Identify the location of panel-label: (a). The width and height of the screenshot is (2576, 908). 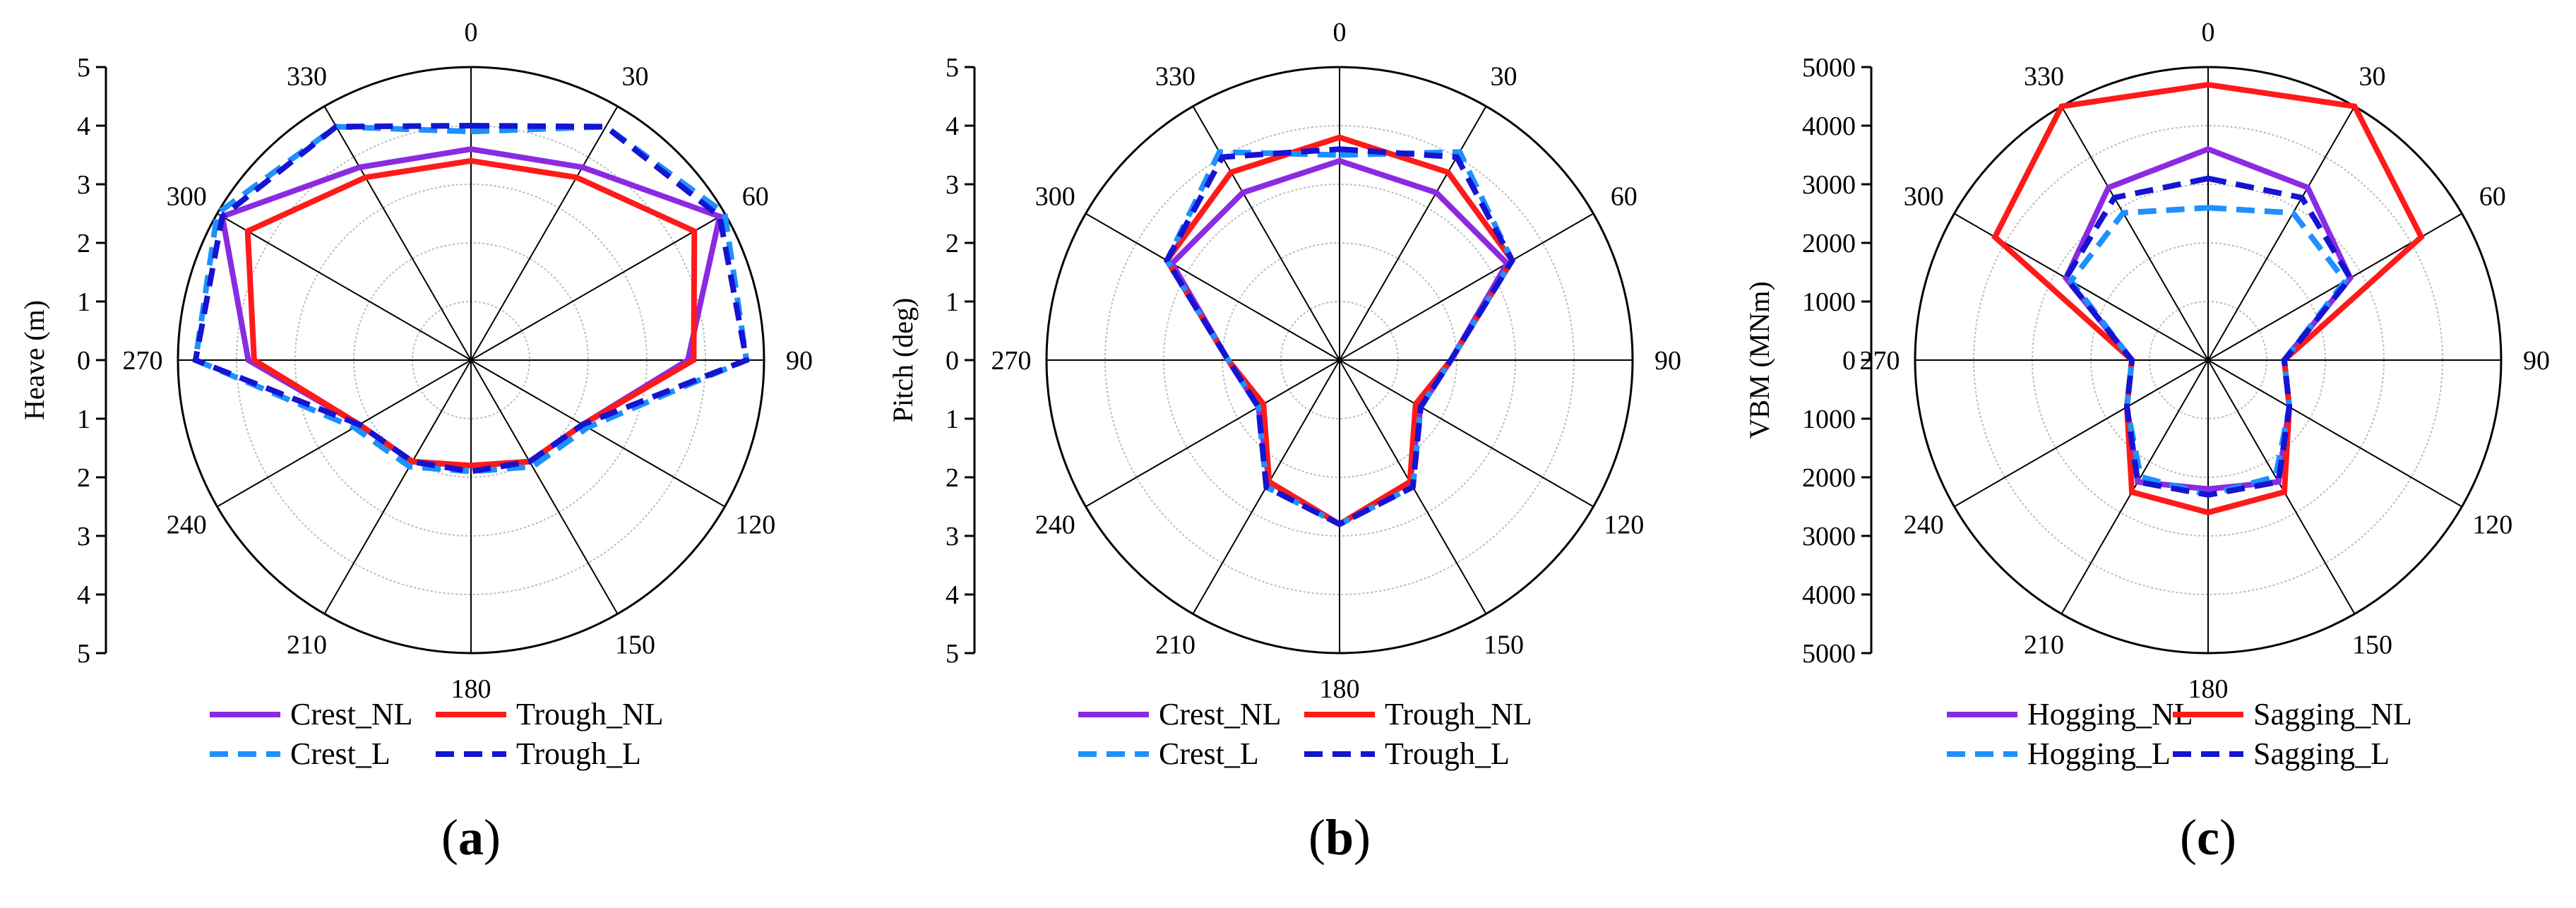
(471, 837).